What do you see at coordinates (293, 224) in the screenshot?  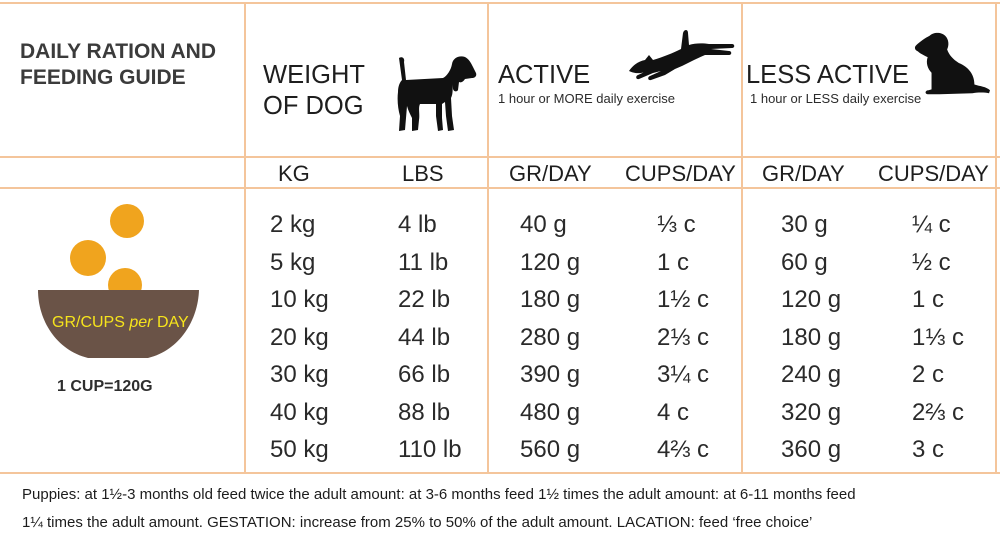 I see `kg-cell: 2 kg` at bounding box center [293, 224].